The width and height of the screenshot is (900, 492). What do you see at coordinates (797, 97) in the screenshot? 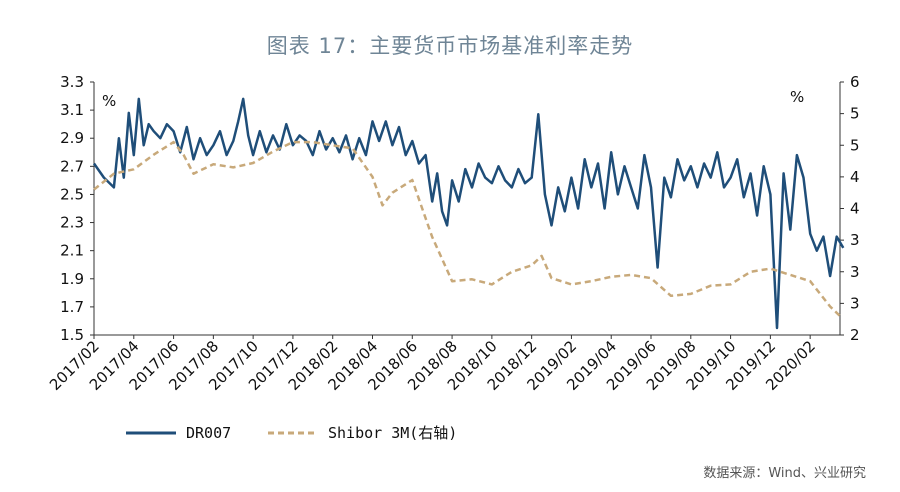
I see `right-axis-unit: %` at bounding box center [797, 97].